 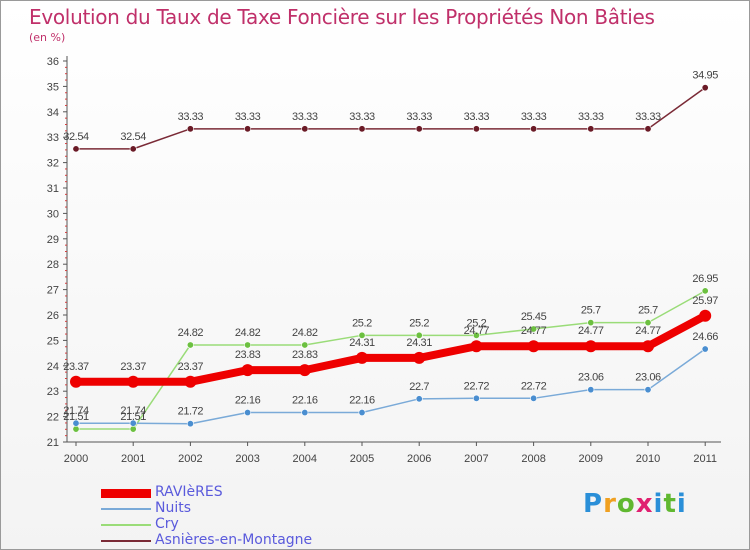 I want to click on legend-label-nuits: Nuits, so click(x=173, y=508).